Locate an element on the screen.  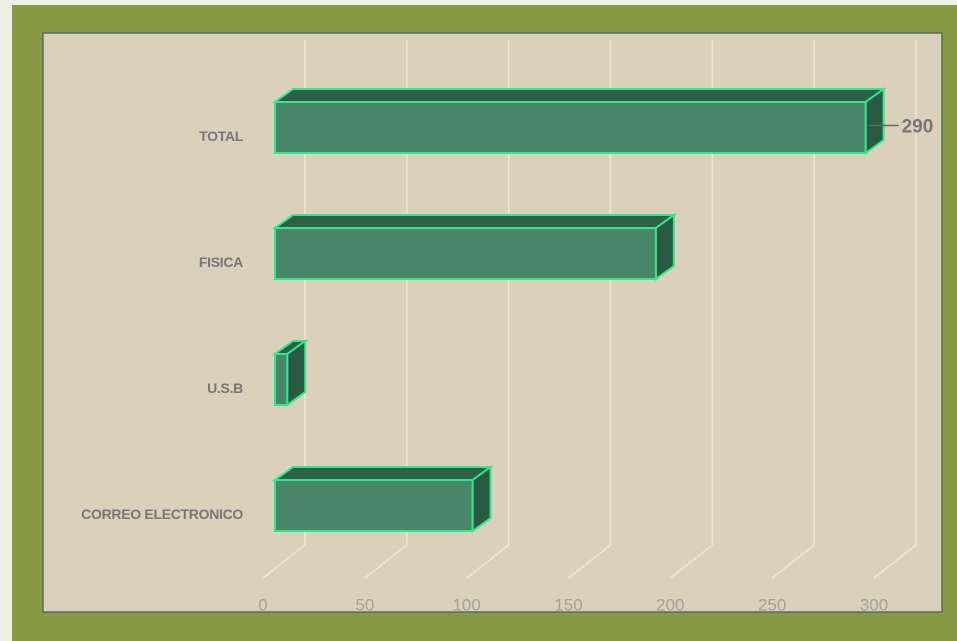
y-tick-label: U.S.B is located at coordinates (225, 388).